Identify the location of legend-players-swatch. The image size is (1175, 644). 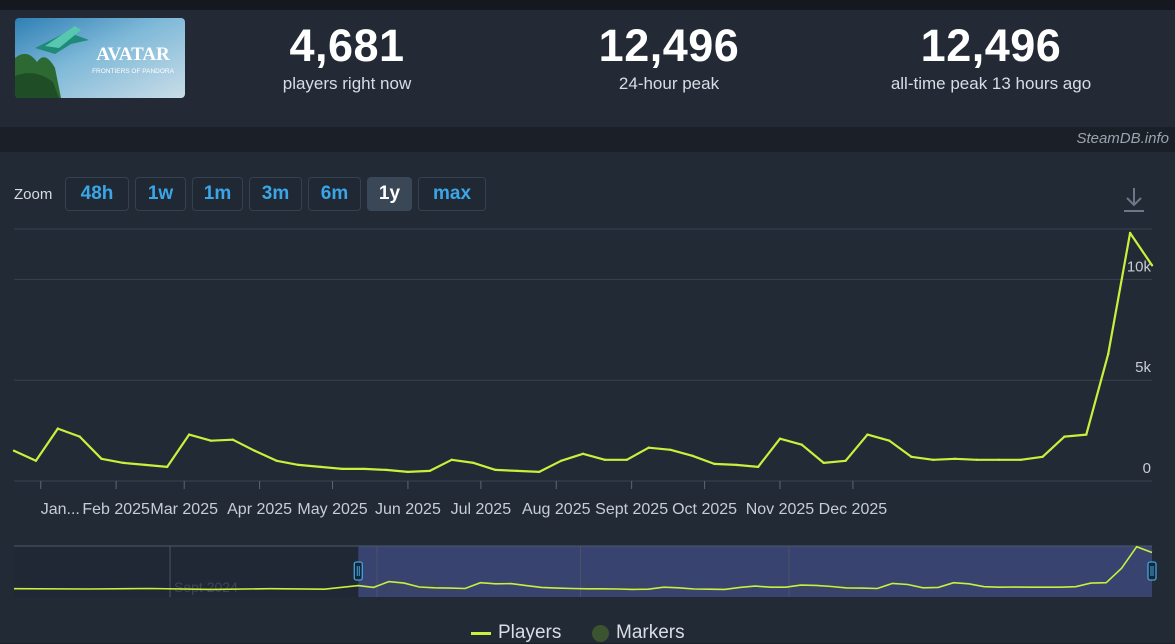
(481, 633).